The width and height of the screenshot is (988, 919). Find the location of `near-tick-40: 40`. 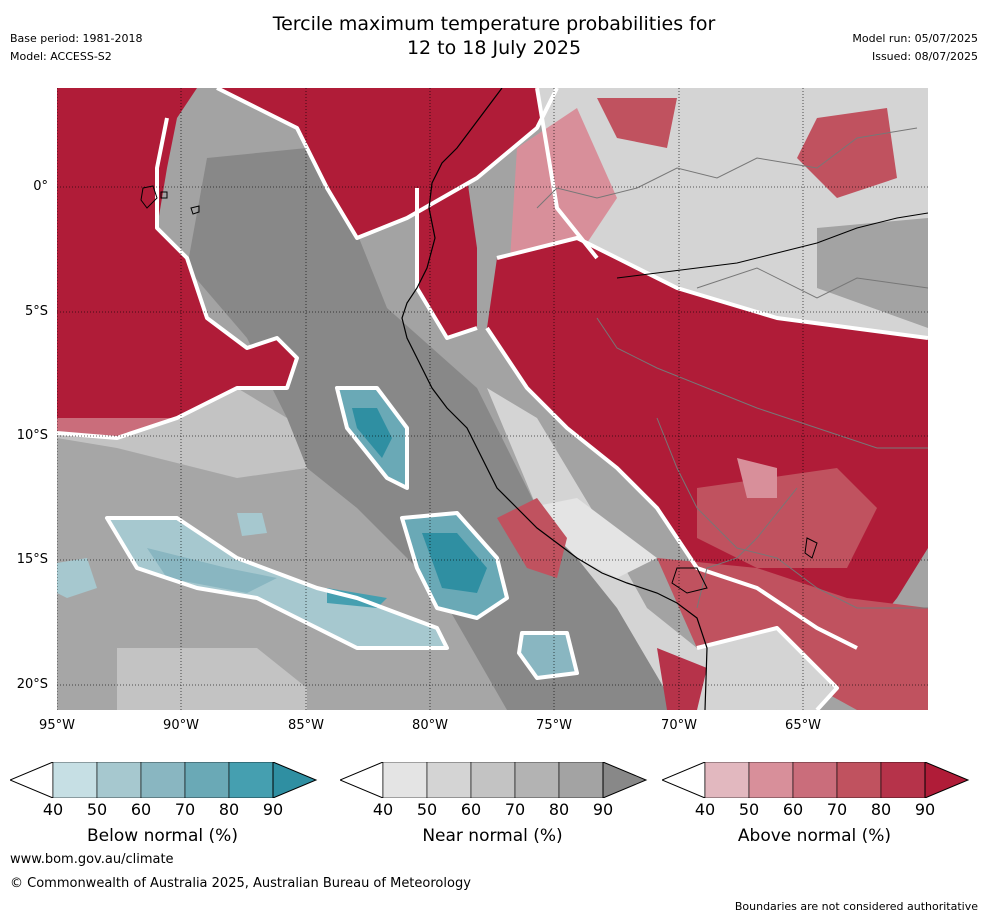

near-tick-40: 40 is located at coordinates (383, 809).